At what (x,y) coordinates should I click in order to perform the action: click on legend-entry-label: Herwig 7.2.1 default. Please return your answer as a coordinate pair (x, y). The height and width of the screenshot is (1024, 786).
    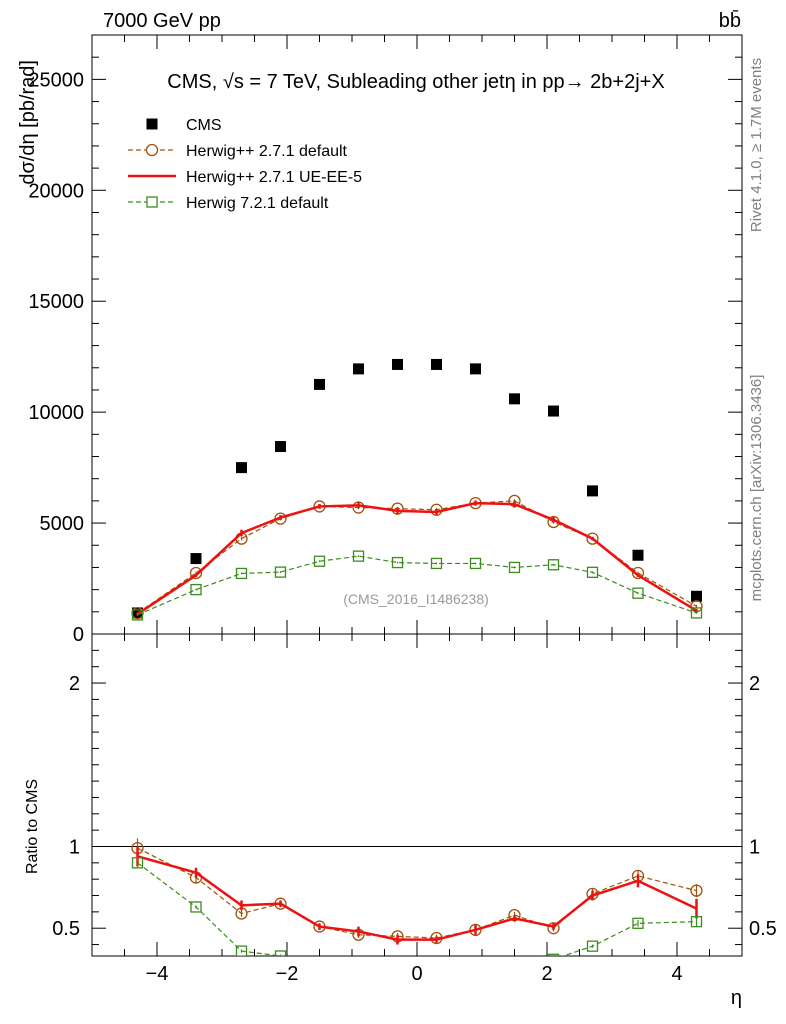
    Looking at the image, I should click on (257, 203).